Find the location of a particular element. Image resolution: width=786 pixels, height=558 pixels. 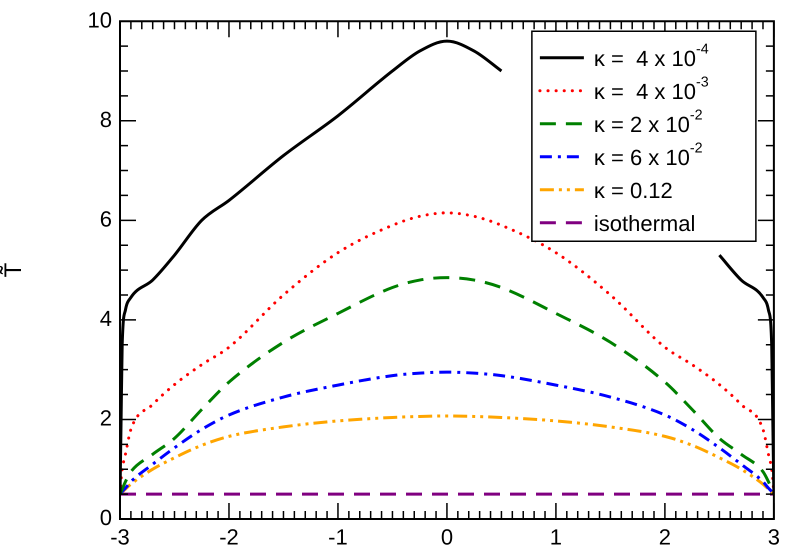

legend-label: isothermal is located at coordinates (645, 223).